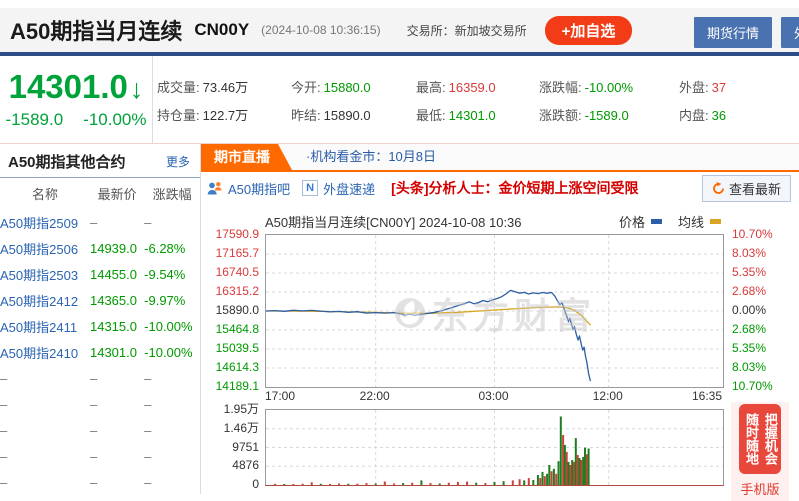  What do you see at coordinates (246, 157) in the screenshot?
I see `tab-market-live: 期市直播` at bounding box center [246, 157].